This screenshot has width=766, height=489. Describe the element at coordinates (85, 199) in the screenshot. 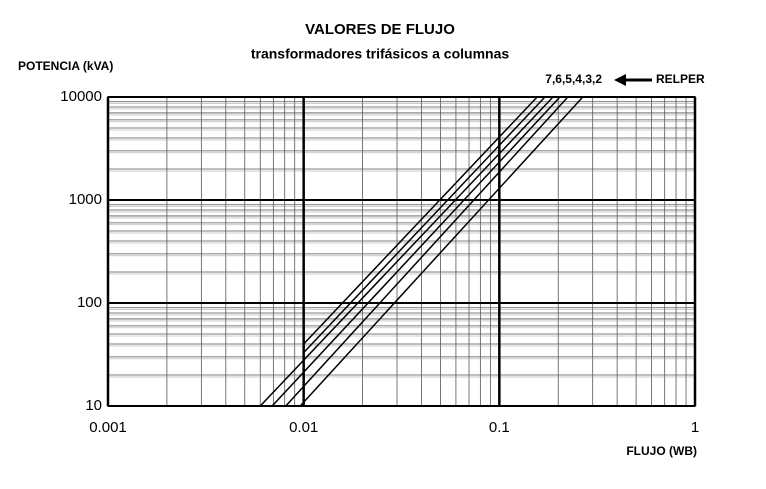

I see `y-tick-label: 1000` at that location.